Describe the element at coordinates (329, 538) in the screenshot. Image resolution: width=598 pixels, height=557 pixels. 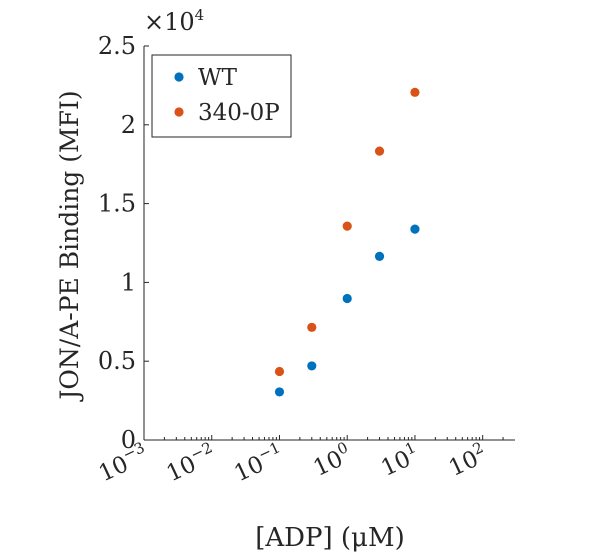
I see `x-axis-label: [ADP] (μM)` at that location.